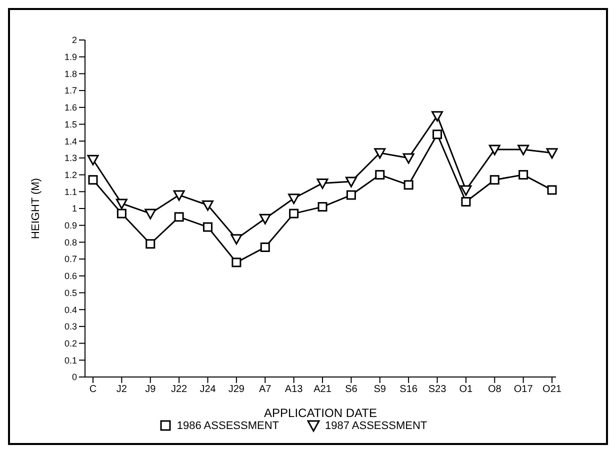 The width and height of the screenshot is (616, 453). I want to click on x-tick-label: A21, so click(323, 390).